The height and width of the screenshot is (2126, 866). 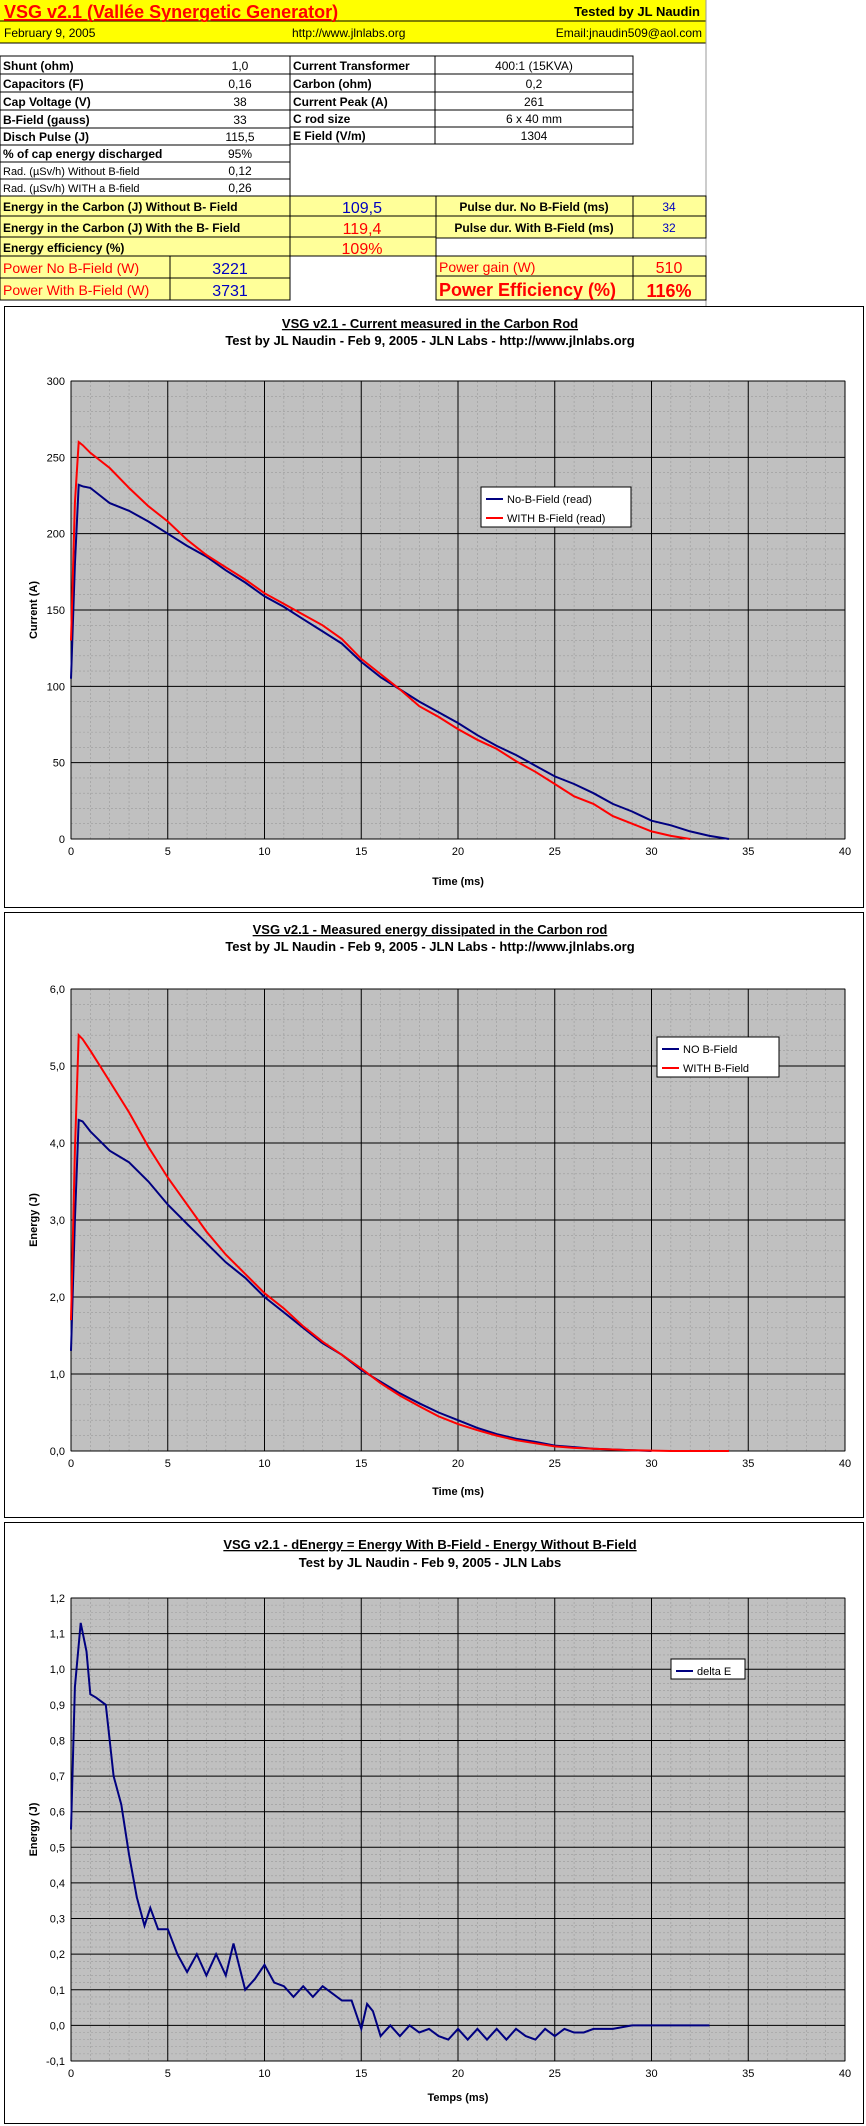 I want to click on power-with-label: Power With B-Field (W), so click(x=76, y=290).